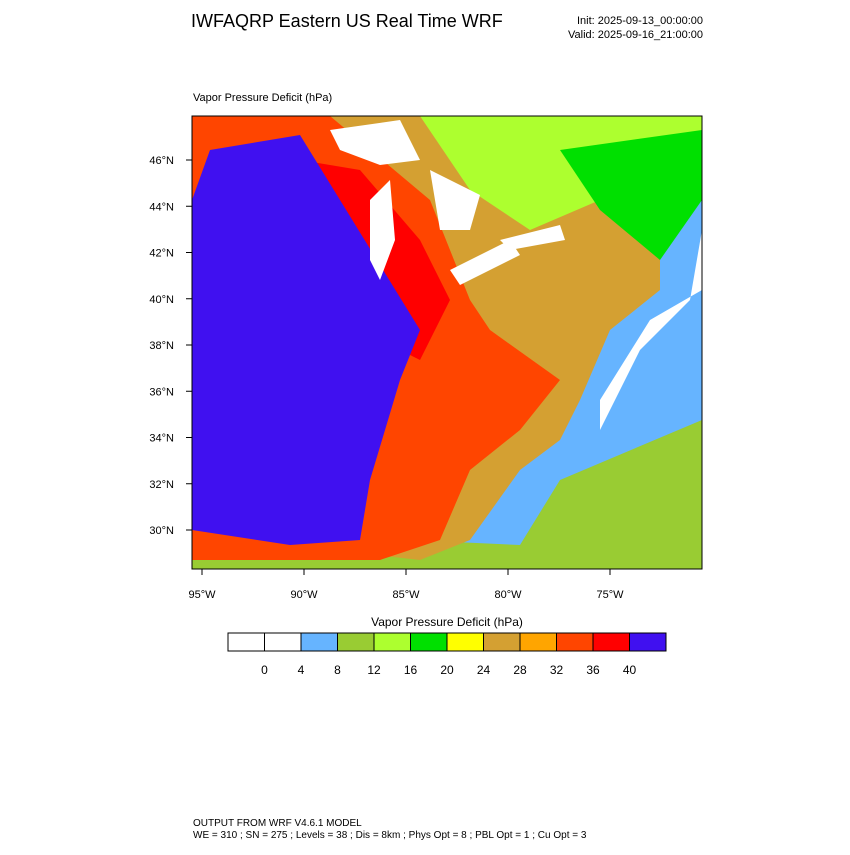  Describe the element at coordinates (161, 531) in the screenshot. I see `lat-label: 30°N` at that location.